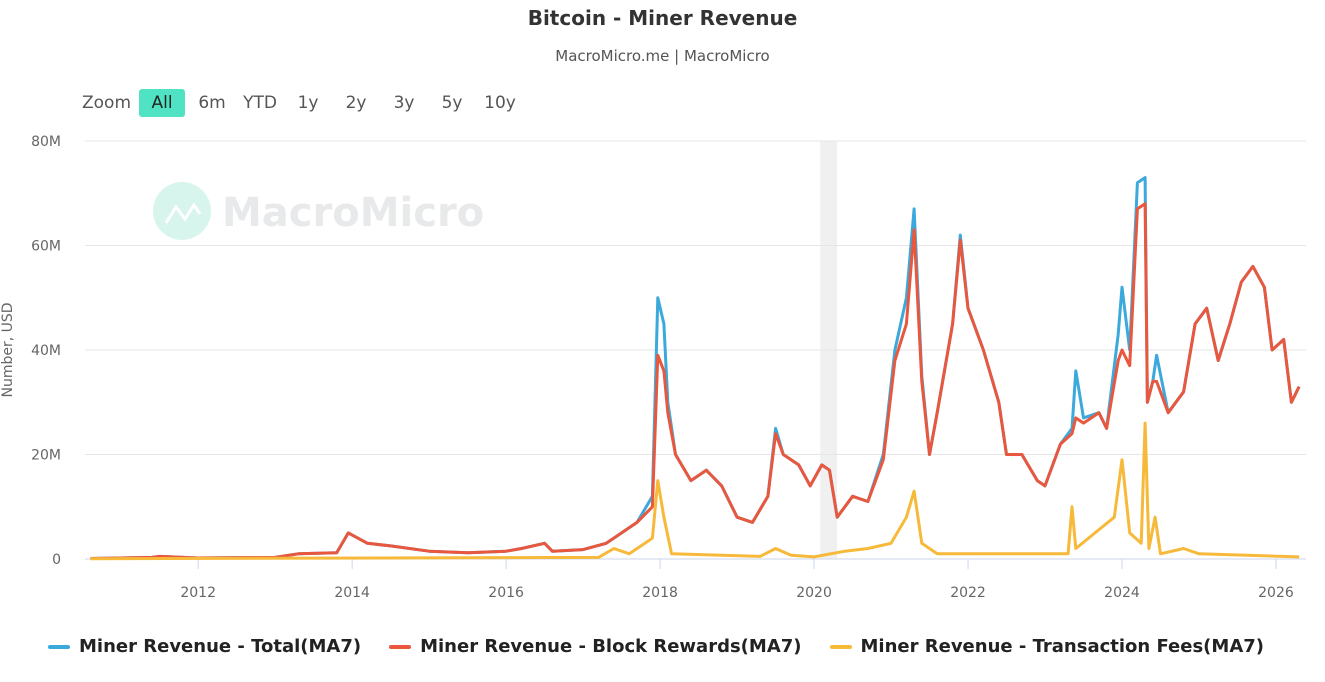 Image resolution: width=1325 pixels, height=682 pixels. What do you see at coordinates (452, 103) in the screenshot?
I see `zoom-5y-button: 5y` at bounding box center [452, 103].